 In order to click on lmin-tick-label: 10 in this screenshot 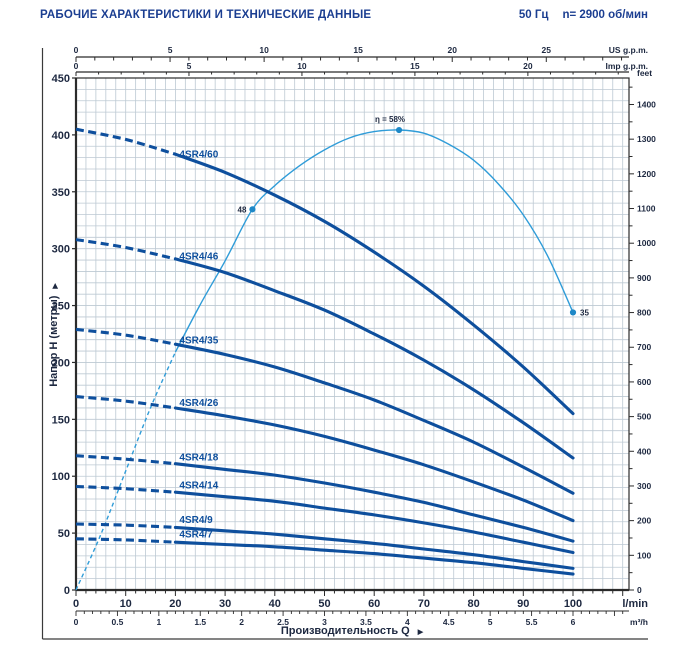, I will do `click(126, 604)`.